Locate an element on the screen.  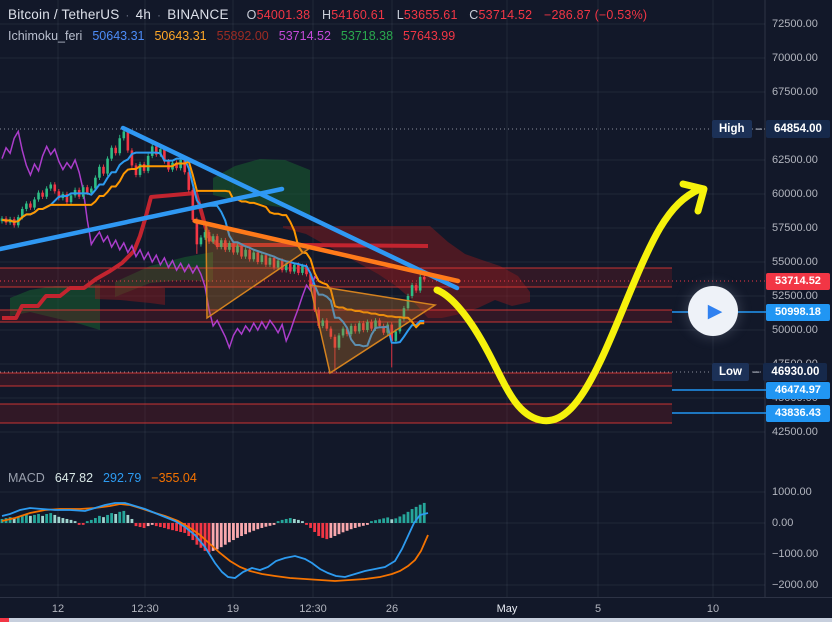
ichimoku-value-2: 55892.00 is located at coordinates (242, 36).